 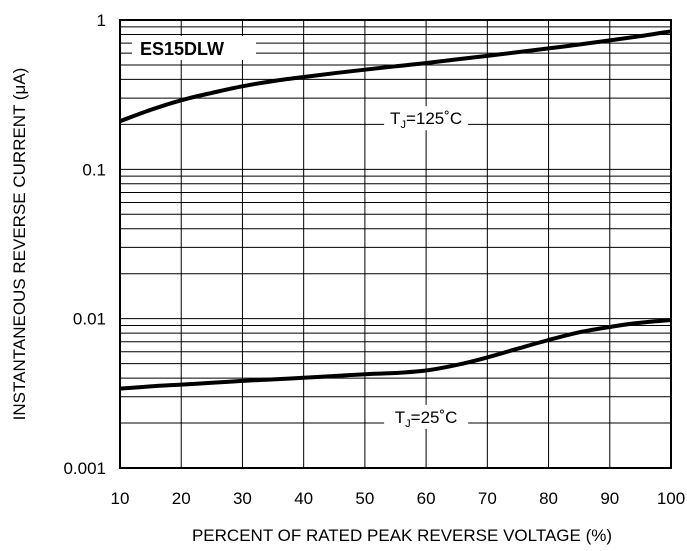 I want to click on series-labels: TJ=125˚C TJ=25˚C, so click(x=426, y=268).